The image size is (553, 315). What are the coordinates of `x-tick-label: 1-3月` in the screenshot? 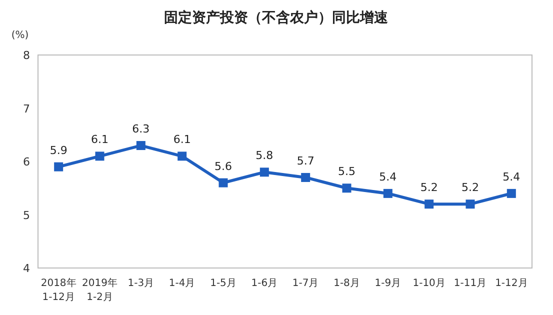 It's located at (141, 283).